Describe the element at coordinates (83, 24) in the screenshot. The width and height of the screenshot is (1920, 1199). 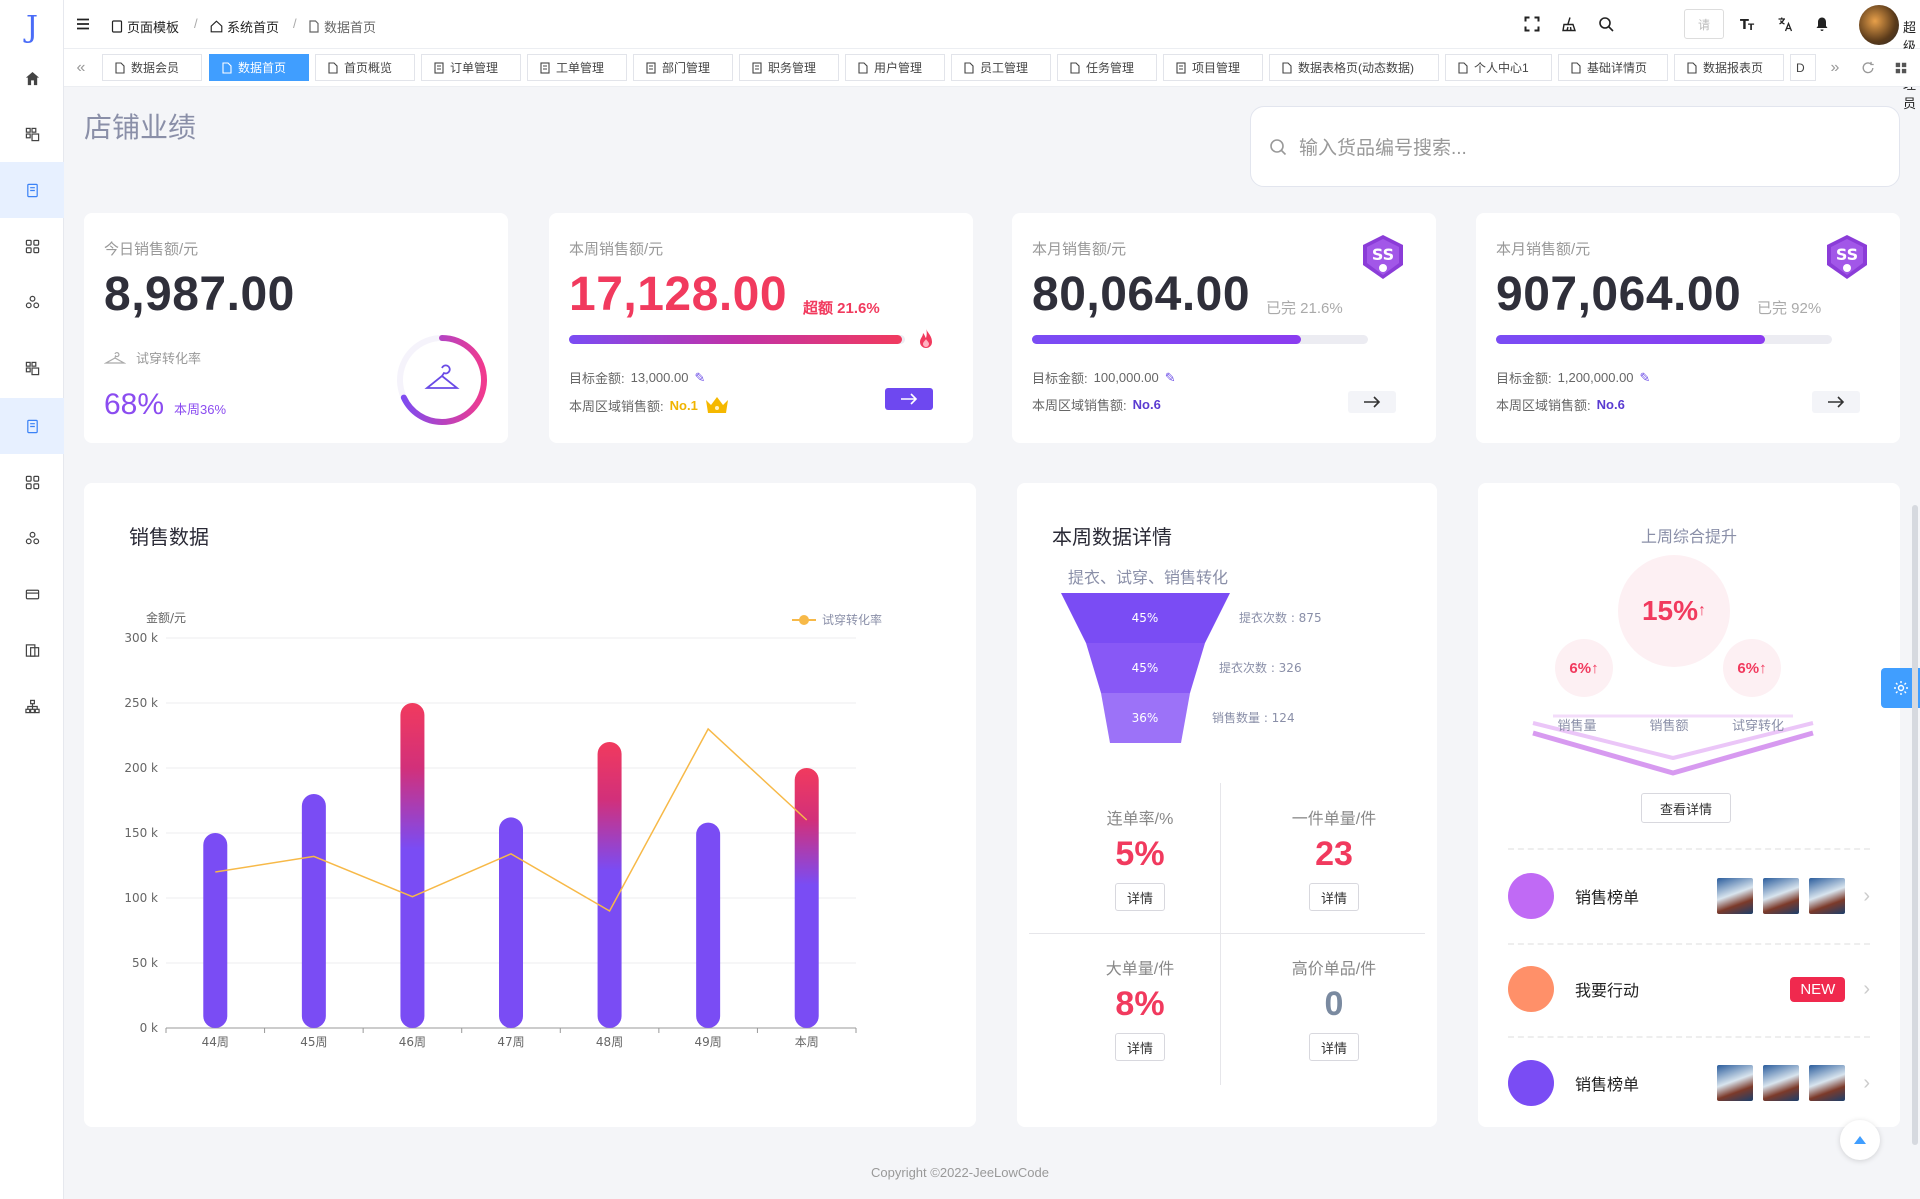
I see `menu-toggle-icon` at that location.